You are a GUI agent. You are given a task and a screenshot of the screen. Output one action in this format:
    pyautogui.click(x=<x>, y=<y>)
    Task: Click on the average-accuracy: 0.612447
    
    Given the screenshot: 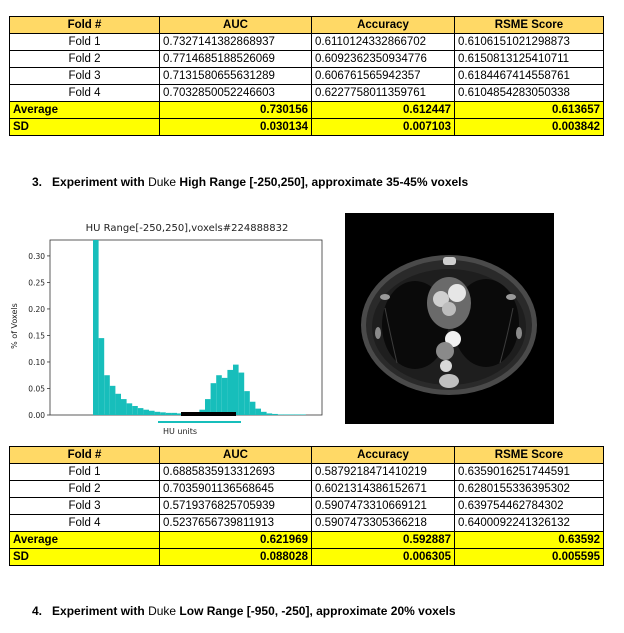 What is the action you would take?
    pyautogui.click(x=383, y=110)
    